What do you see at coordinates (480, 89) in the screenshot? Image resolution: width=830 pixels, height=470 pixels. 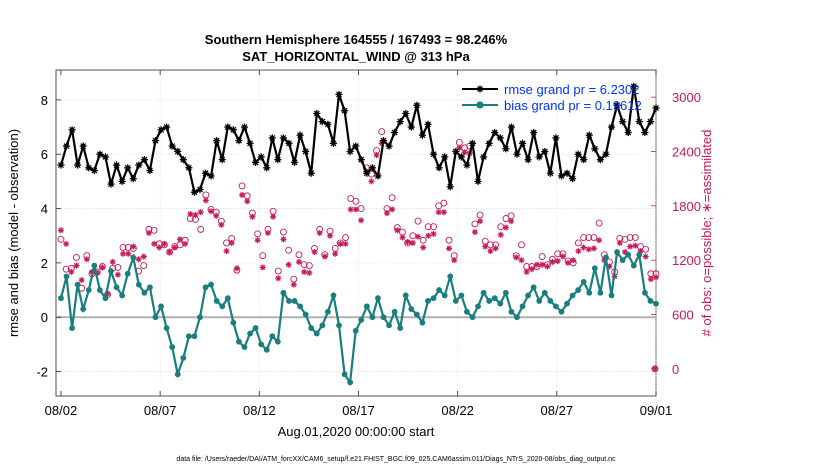 I see `legend-rmse-marker` at bounding box center [480, 89].